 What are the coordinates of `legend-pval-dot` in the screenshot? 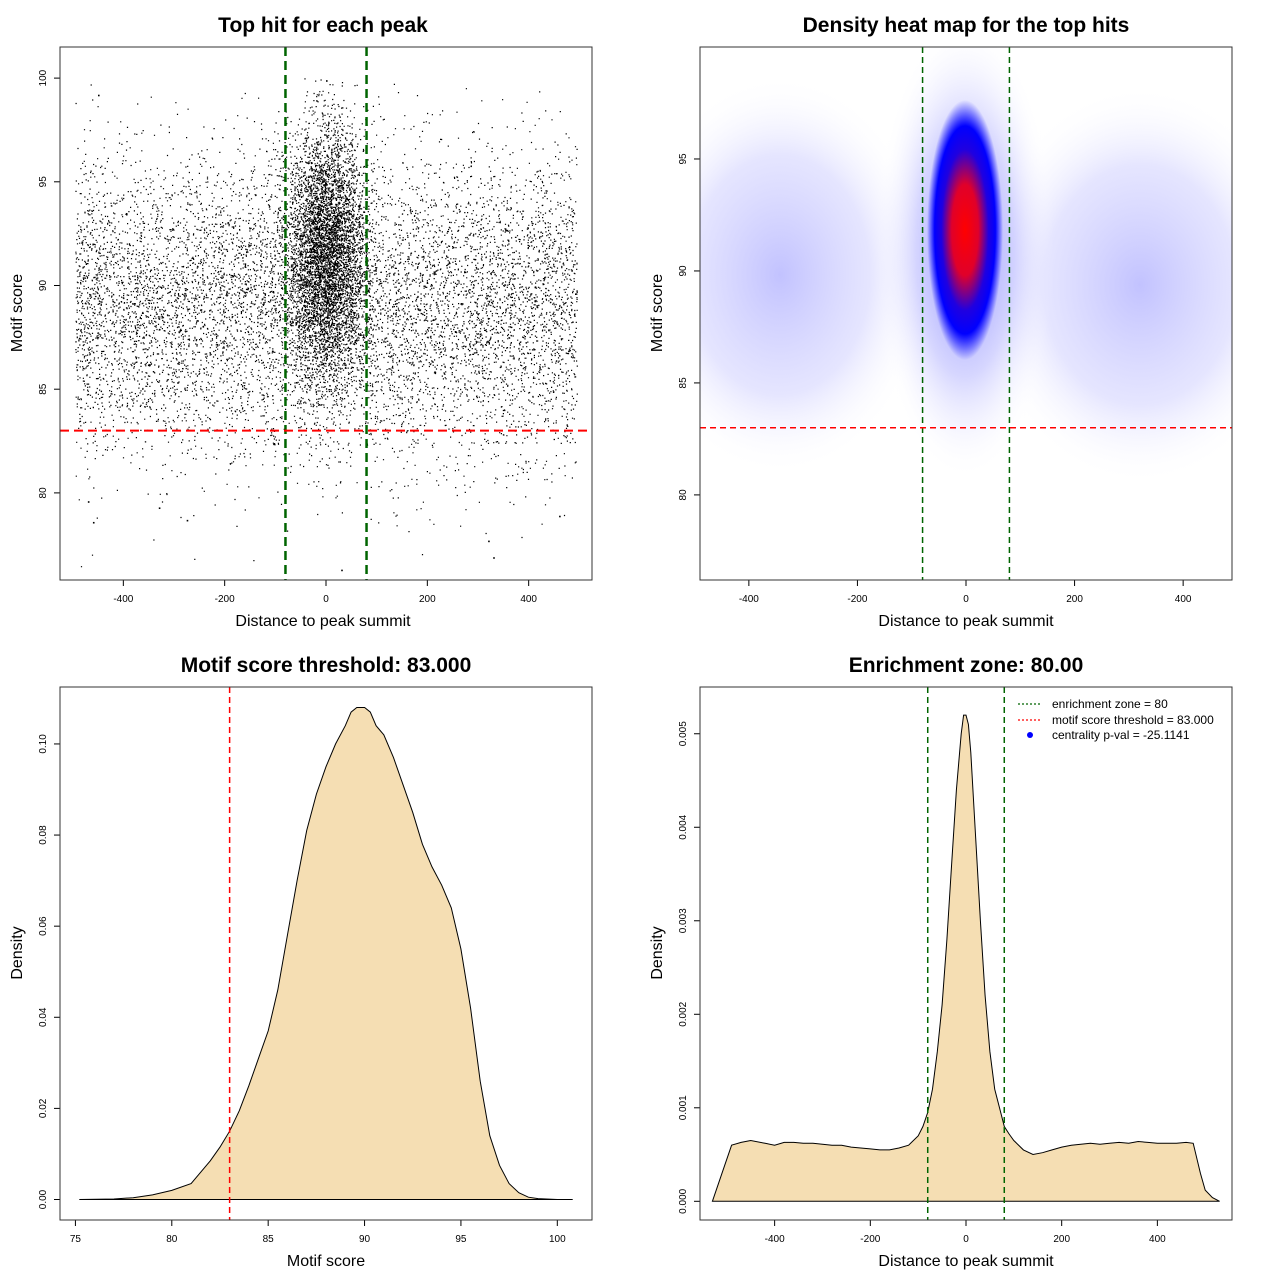 It's located at (1030, 735).